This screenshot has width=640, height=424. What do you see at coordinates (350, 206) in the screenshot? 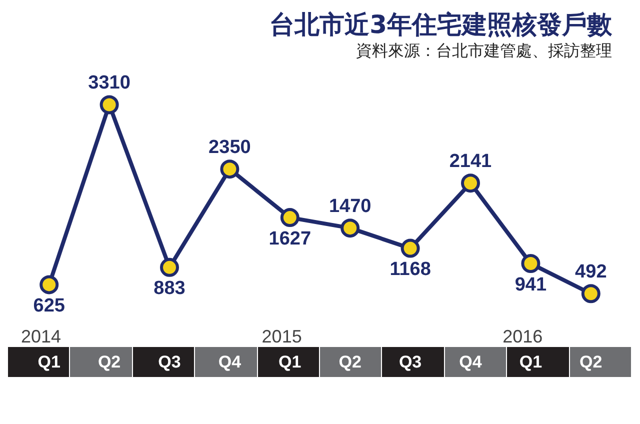
I see `data-label: 1470` at bounding box center [350, 206].